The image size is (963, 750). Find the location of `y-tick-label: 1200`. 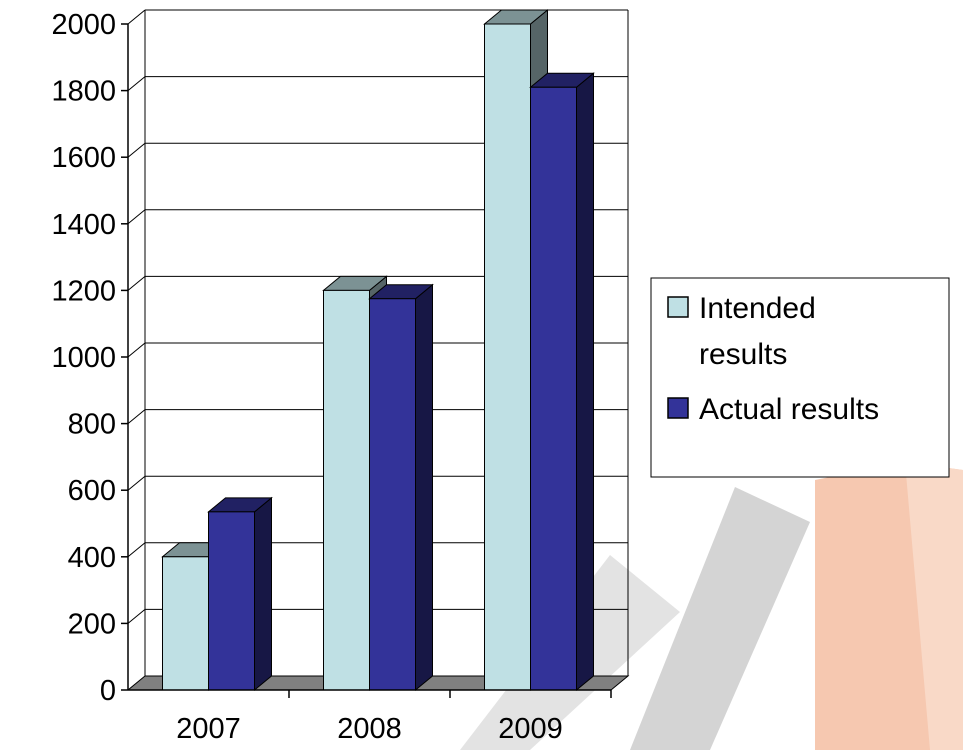

y-tick-label: 1200 is located at coordinates (83, 291).